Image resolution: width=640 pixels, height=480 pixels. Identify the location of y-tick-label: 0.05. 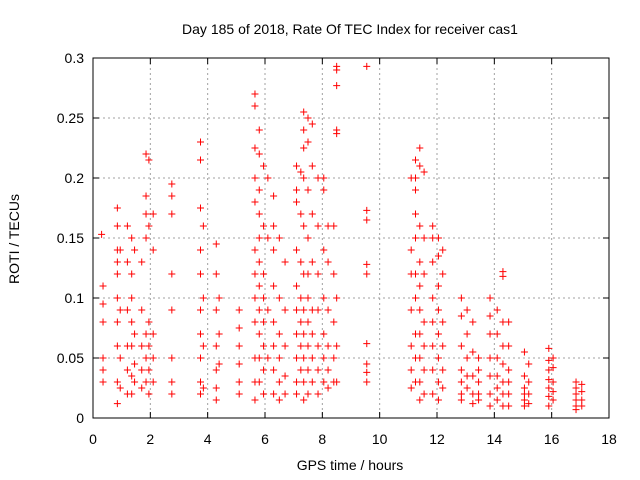
(70, 358).